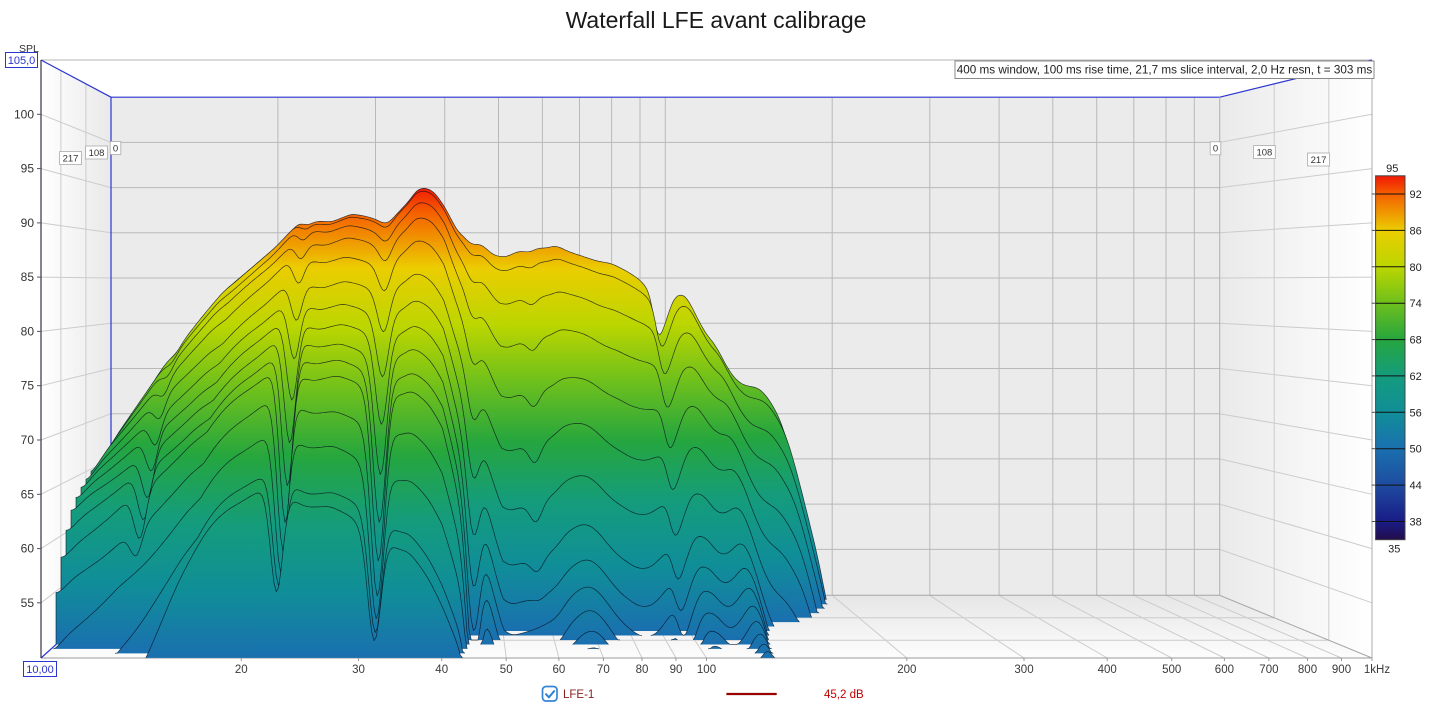  I want to click on svg-text: 300, so click(1023, 670).